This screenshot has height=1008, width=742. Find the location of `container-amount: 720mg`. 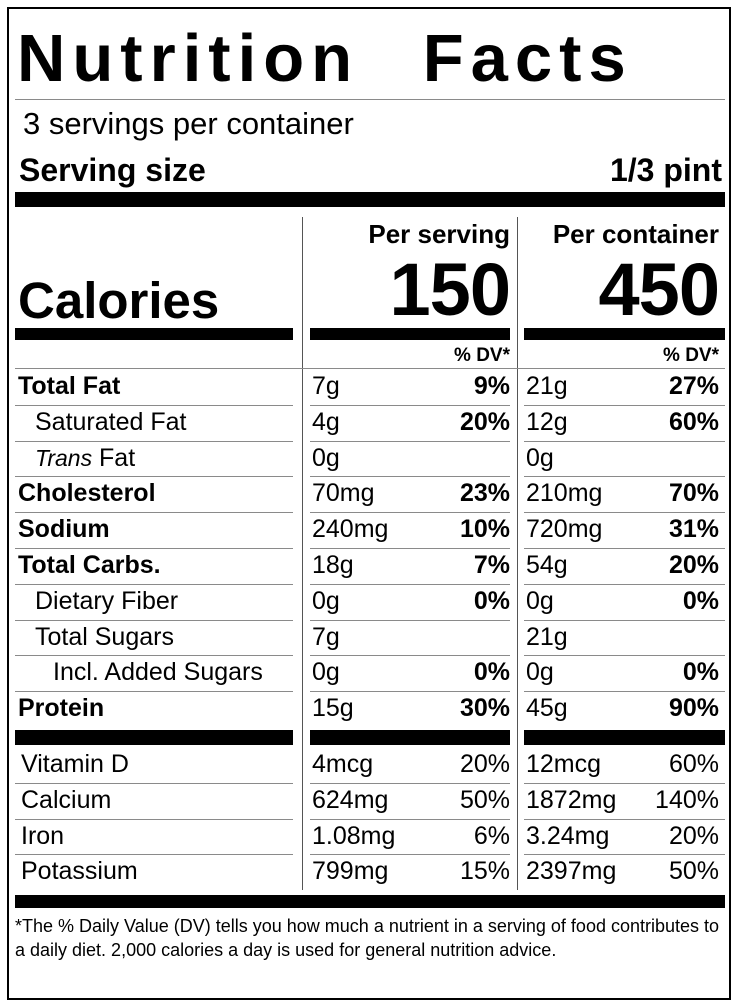

container-amount: 720mg is located at coordinates (564, 529).